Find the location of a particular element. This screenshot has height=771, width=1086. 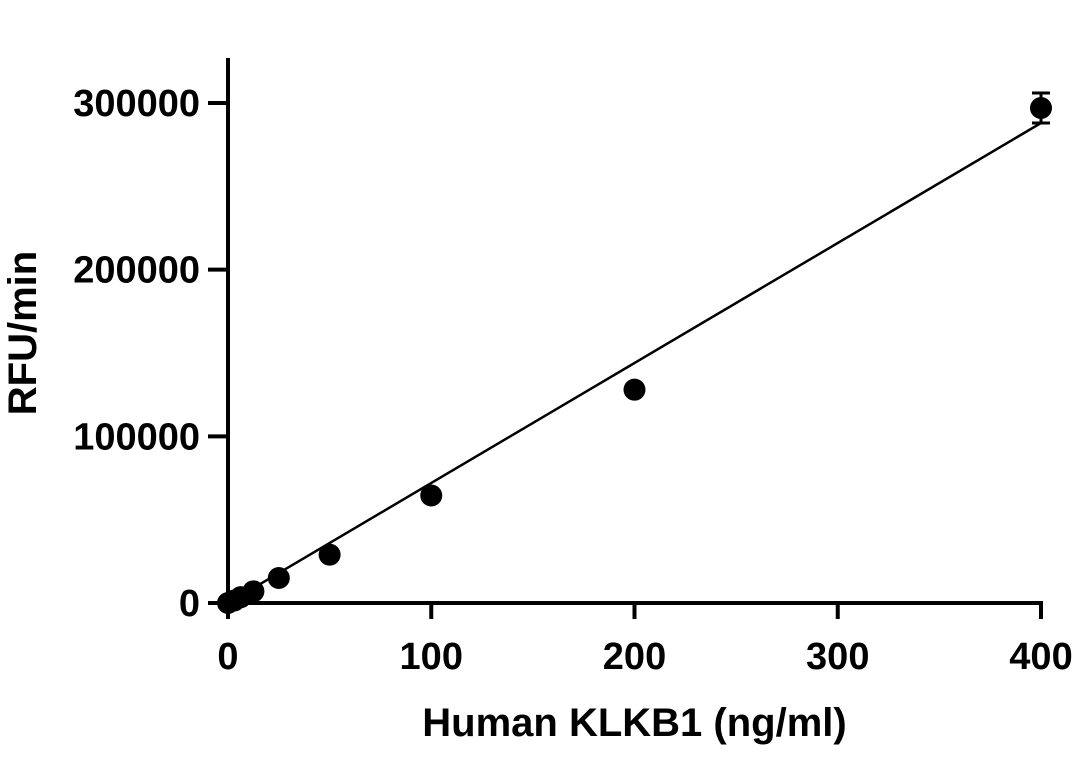

x-tick-label: 100 is located at coordinates (431, 657).